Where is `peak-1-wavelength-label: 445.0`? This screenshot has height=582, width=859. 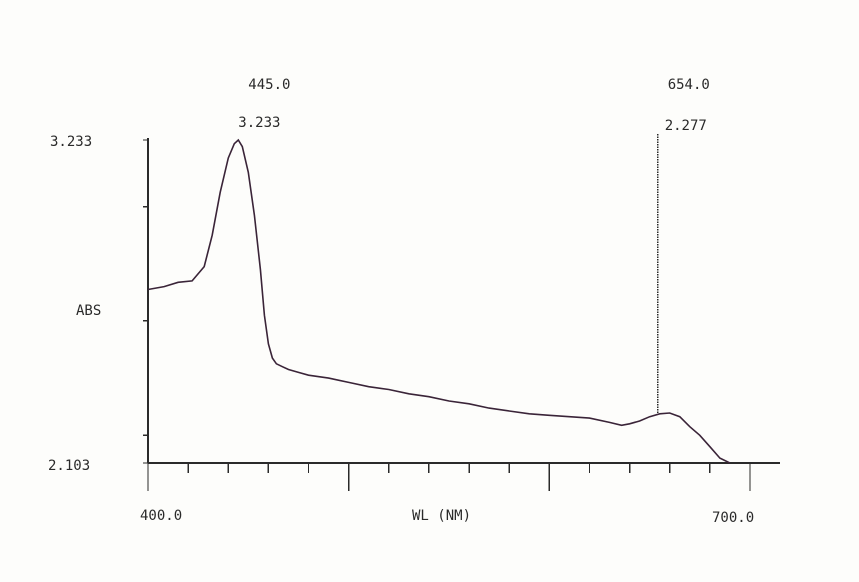
peak-1-wavelength-label: 445.0 is located at coordinates (269, 85).